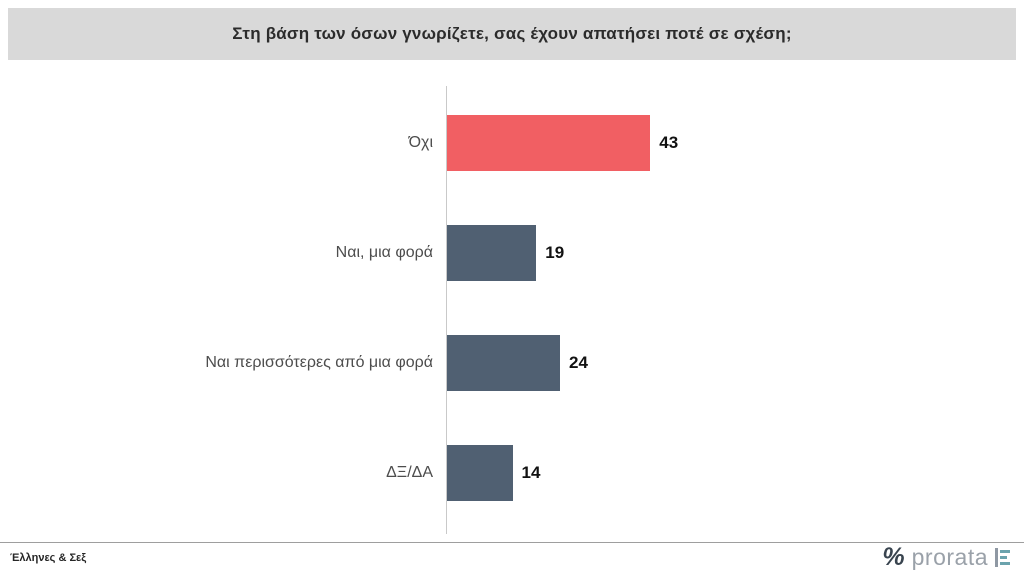 The image size is (1024, 574). What do you see at coordinates (893, 557) in the screenshot?
I see `percent-icon: %` at bounding box center [893, 557].